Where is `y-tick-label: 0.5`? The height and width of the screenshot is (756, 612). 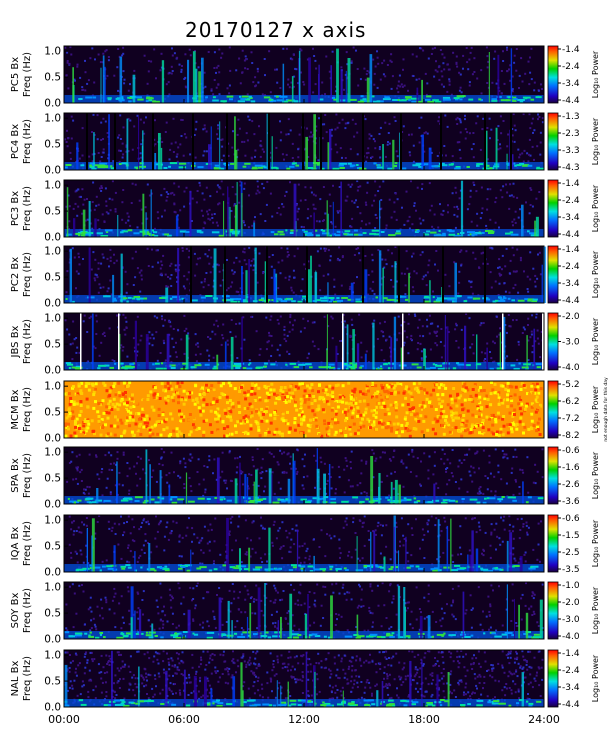
y-tick-label: 0.5 is located at coordinates (52, 145).